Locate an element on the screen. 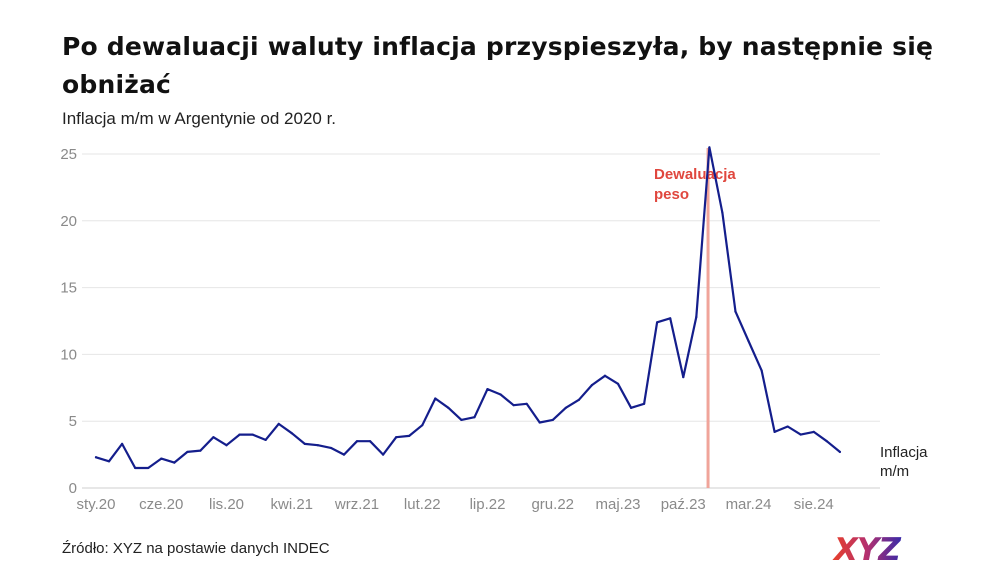 Image resolution: width=1000 pixels, height=579 pixels. x-tick-label: kwi.21 is located at coordinates (291, 504).